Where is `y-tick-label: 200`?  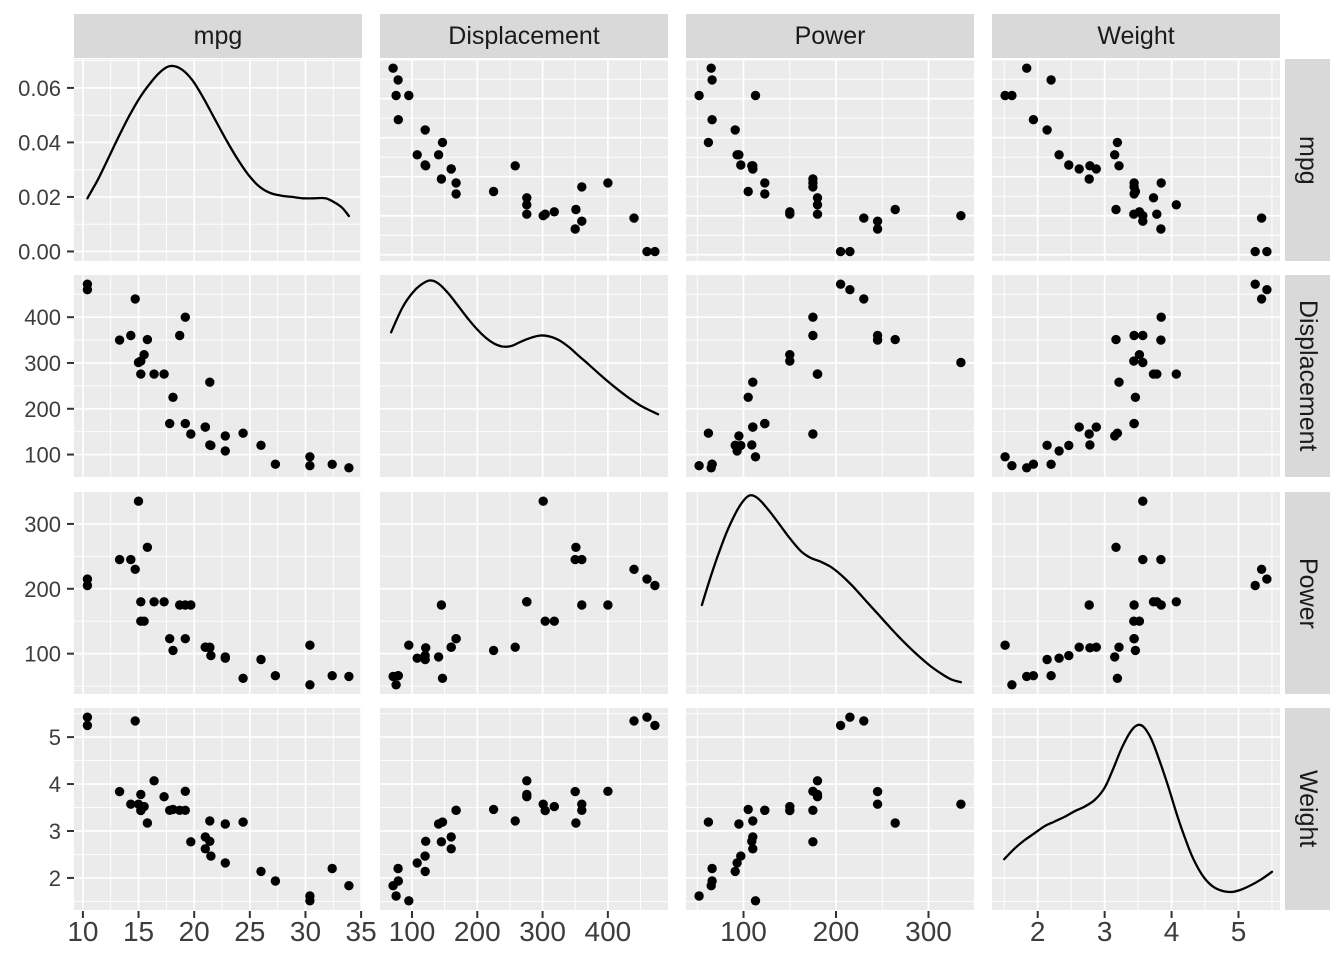 y-tick-label: 200 is located at coordinates (42, 409).